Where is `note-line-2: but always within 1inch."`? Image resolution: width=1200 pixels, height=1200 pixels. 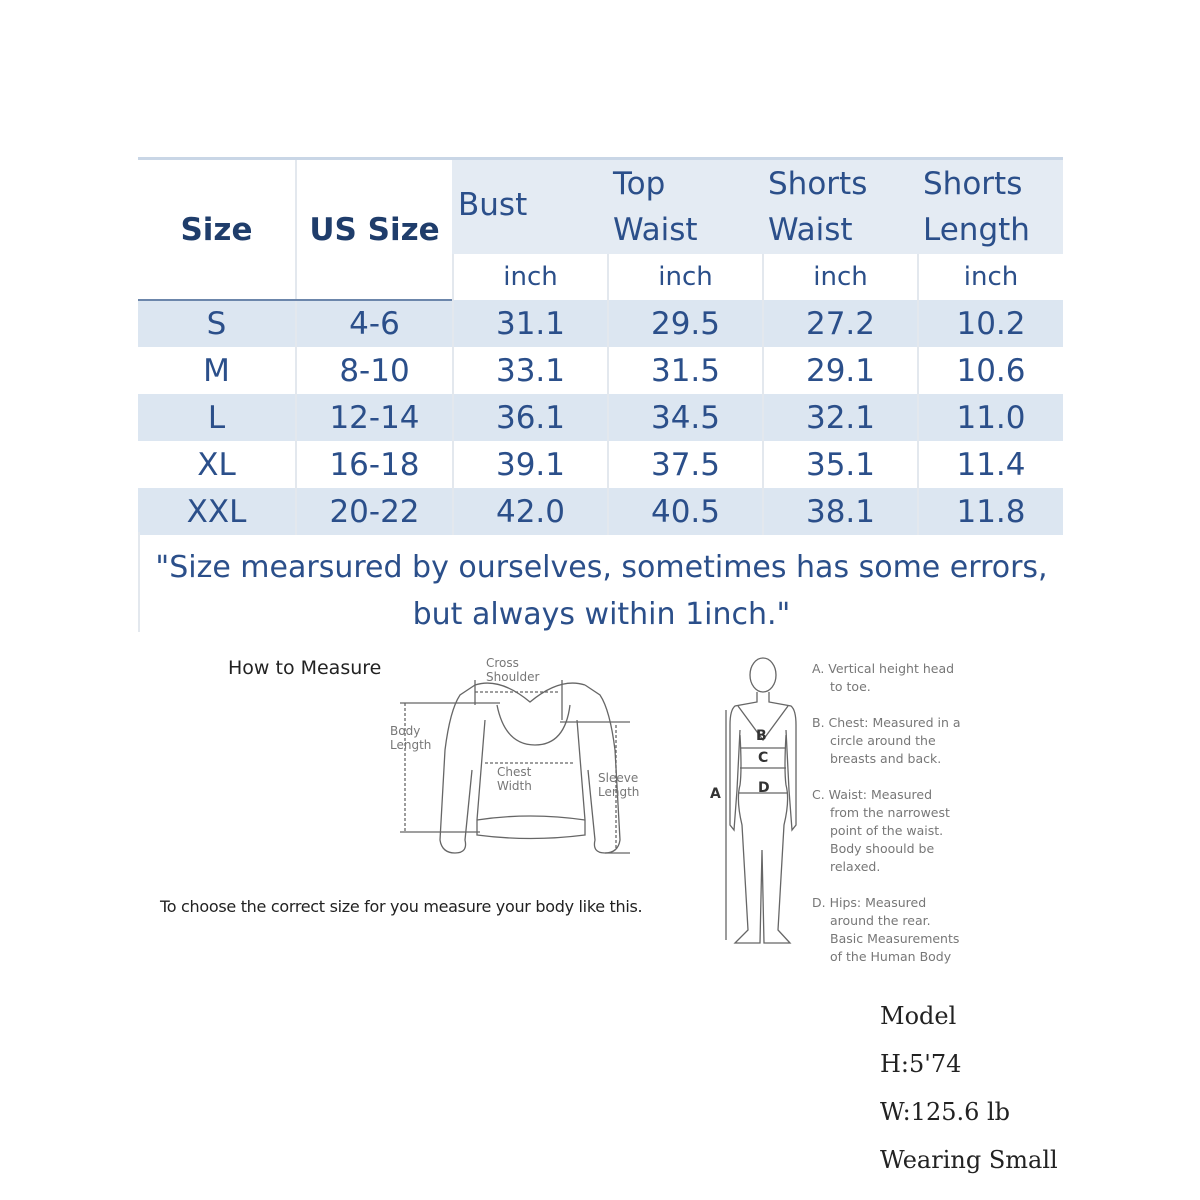 note-line-2: but always within 1inch." is located at coordinates (601, 614).